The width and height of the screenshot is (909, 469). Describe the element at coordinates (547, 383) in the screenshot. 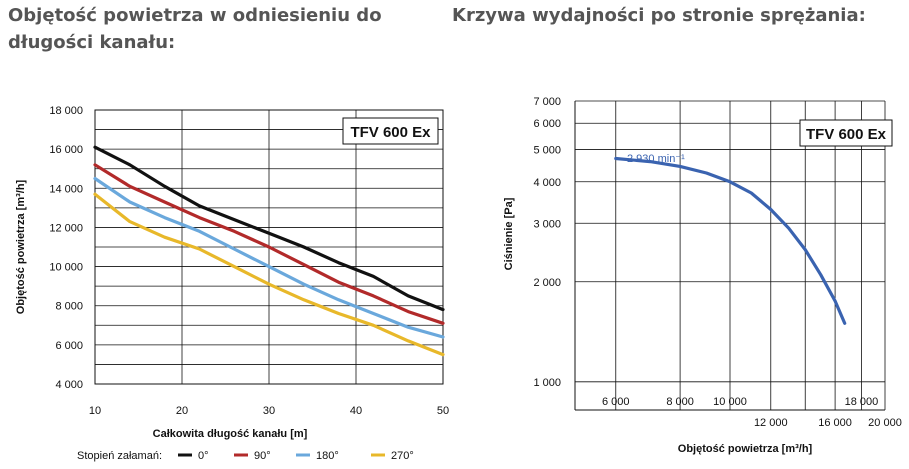

I see `right-y-tick-label: 1 000` at that location.